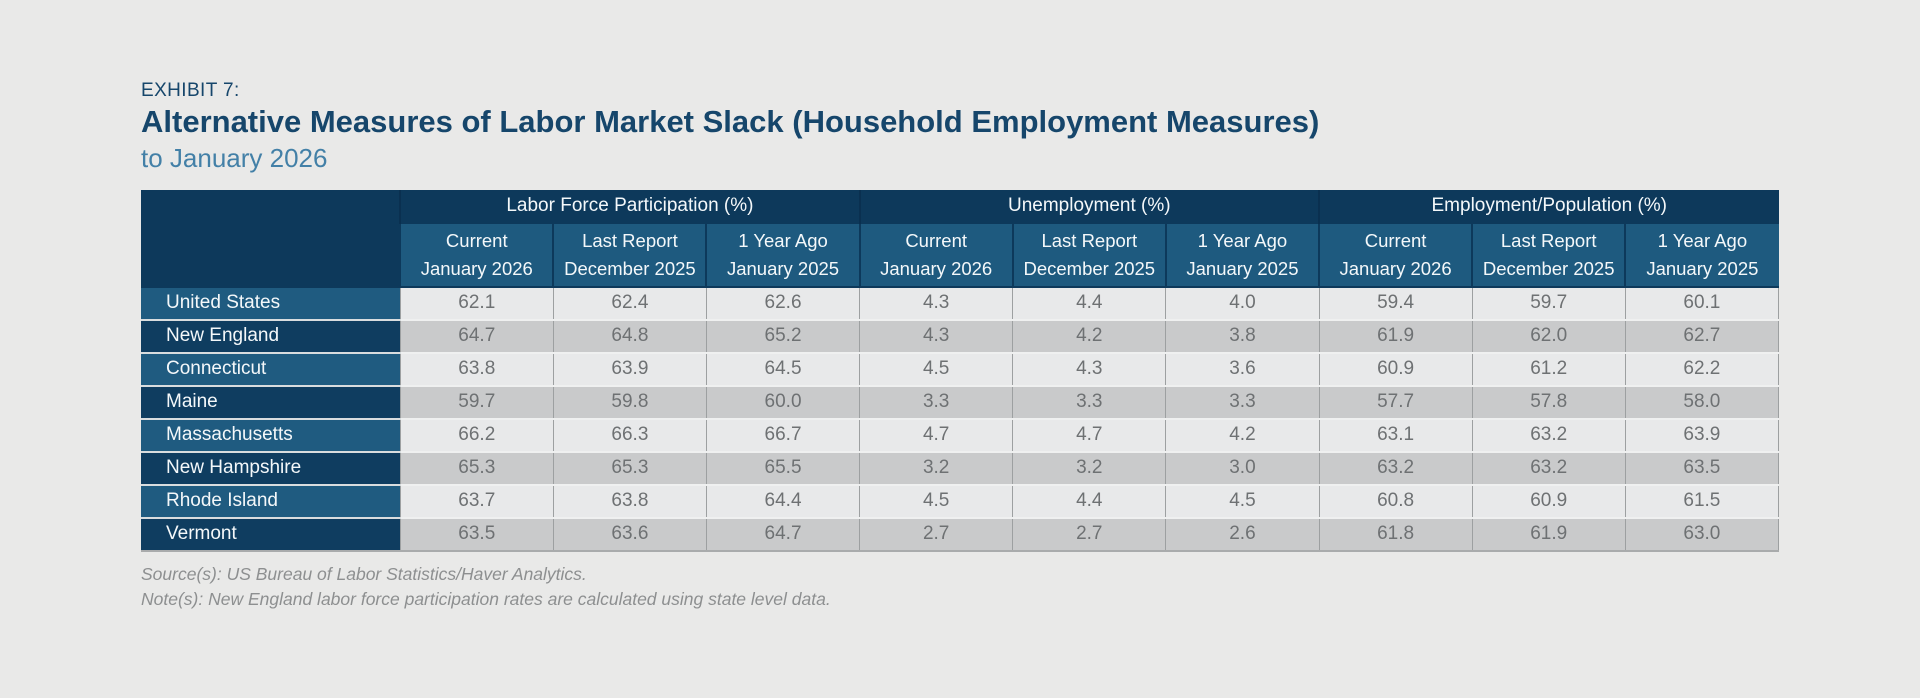 Image resolution: width=1920 pixels, height=698 pixels. I want to click on data-cell: 64.8, so click(629, 335).